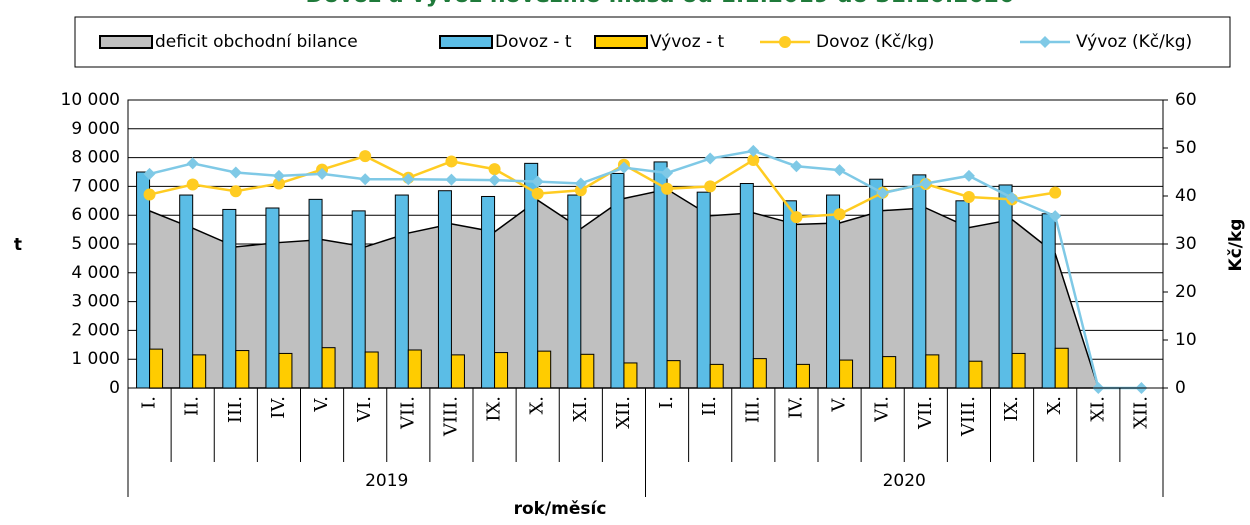 This screenshot has height=525, width=1250. What do you see at coordinates (95, 359) in the screenshot?
I see `y-tick-label: 1 000` at bounding box center [95, 359].